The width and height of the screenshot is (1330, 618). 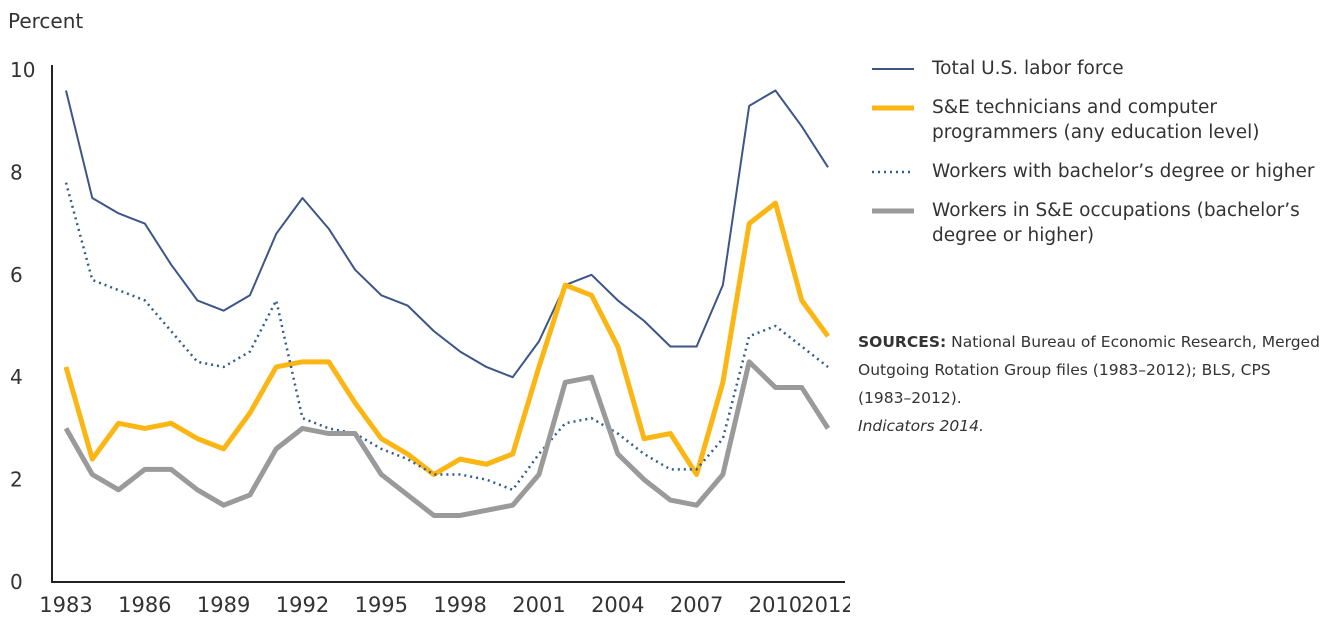 What do you see at coordinates (144, 605) in the screenshot?
I see `x-tick-label: 1986` at bounding box center [144, 605].